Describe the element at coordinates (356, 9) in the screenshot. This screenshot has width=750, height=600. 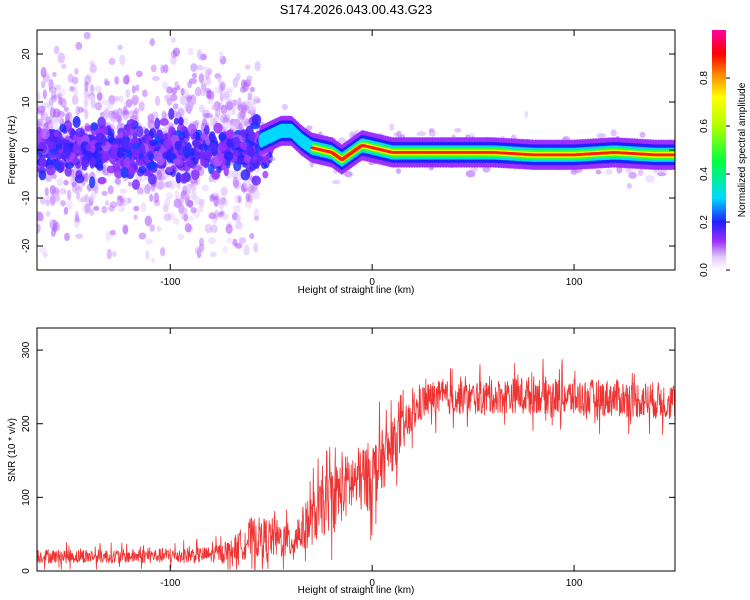
I see `chart-title: S174.2026.043.00.43.G23` at that location.